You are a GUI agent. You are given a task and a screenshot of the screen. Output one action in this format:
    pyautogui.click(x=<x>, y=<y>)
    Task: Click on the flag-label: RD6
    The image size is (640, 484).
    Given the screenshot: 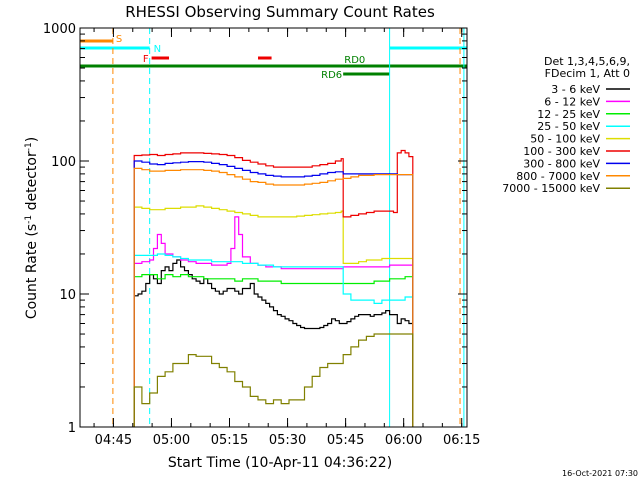 What is the action you would take?
    pyautogui.click(x=331, y=75)
    